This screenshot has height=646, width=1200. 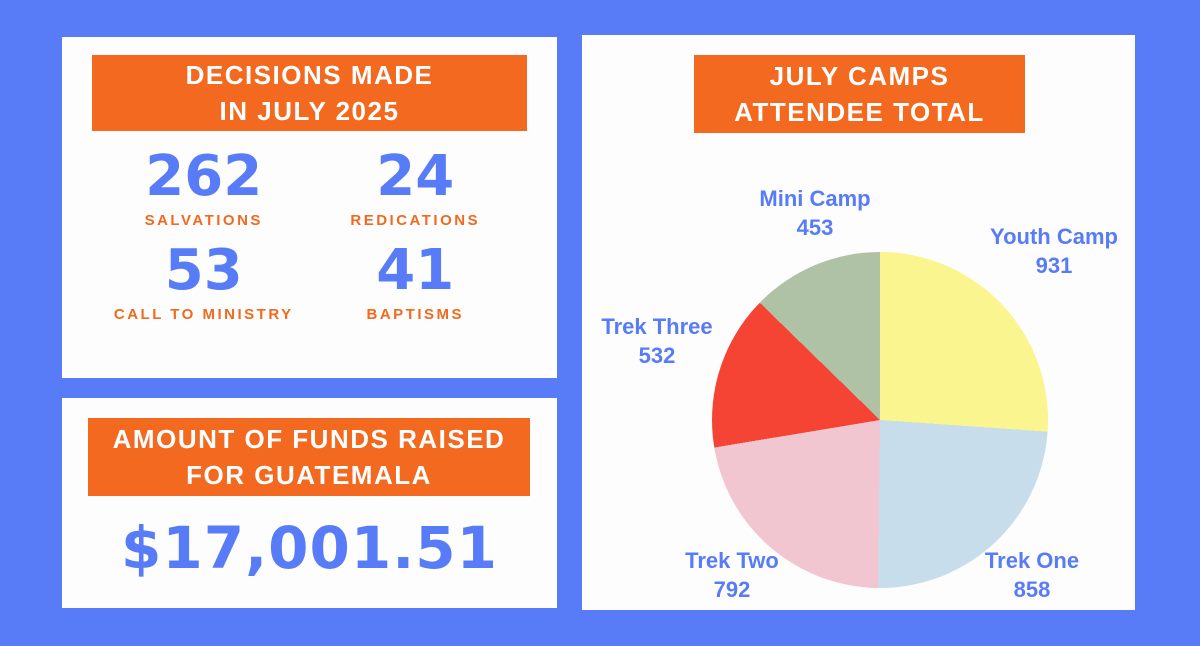 I want to click on funds-banner: AMOUNT OF FUNDS RAISED FOR GUATEMALA, so click(x=309, y=457).